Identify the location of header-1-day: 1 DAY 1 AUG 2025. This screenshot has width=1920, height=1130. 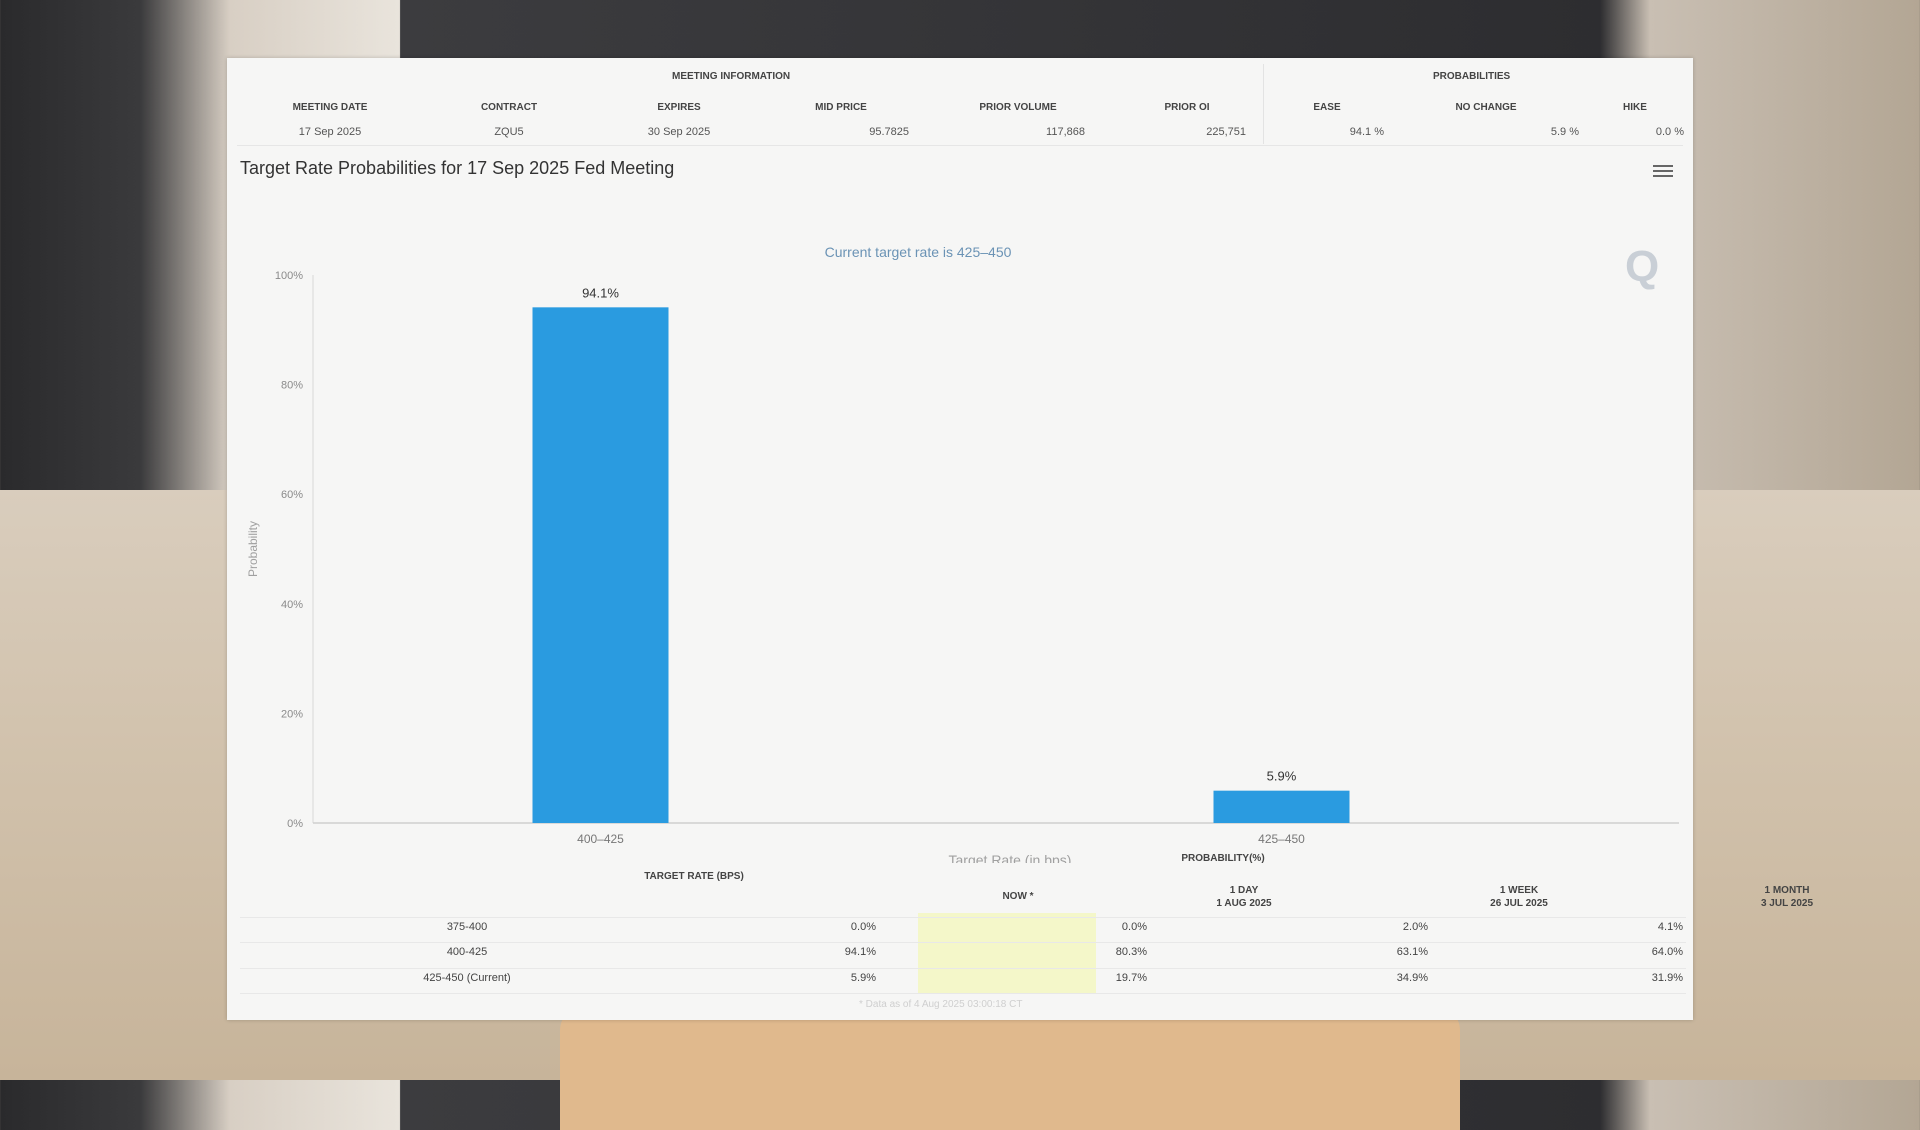
(1244, 897).